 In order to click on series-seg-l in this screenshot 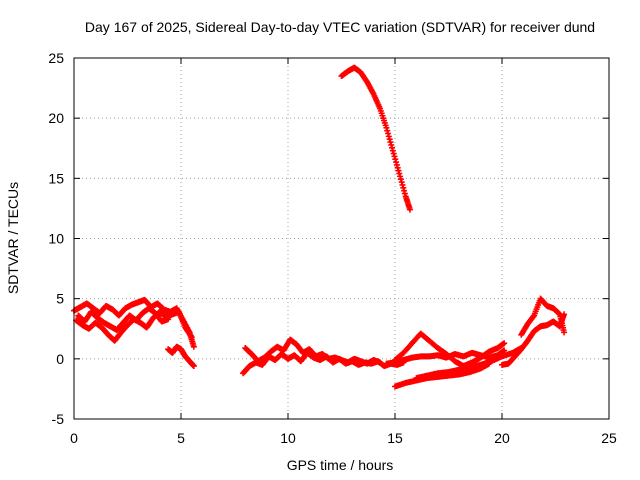, I will do `click(533, 339)`.